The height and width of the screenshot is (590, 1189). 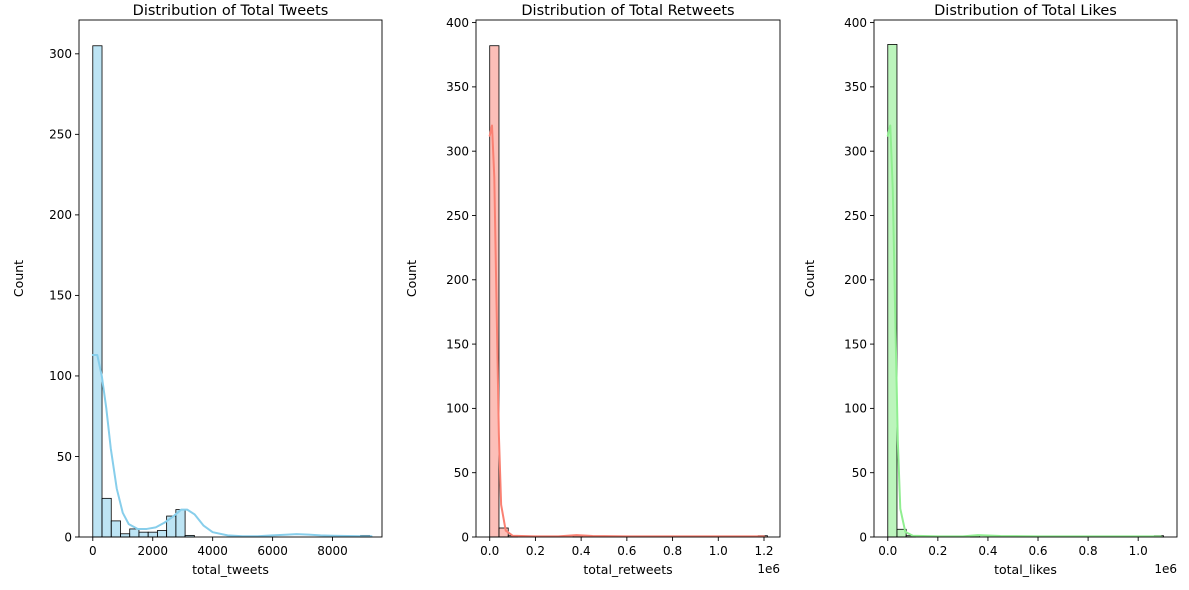 I want to click on chart-title: Distribution of Total Retweets, so click(x=627, y=11).